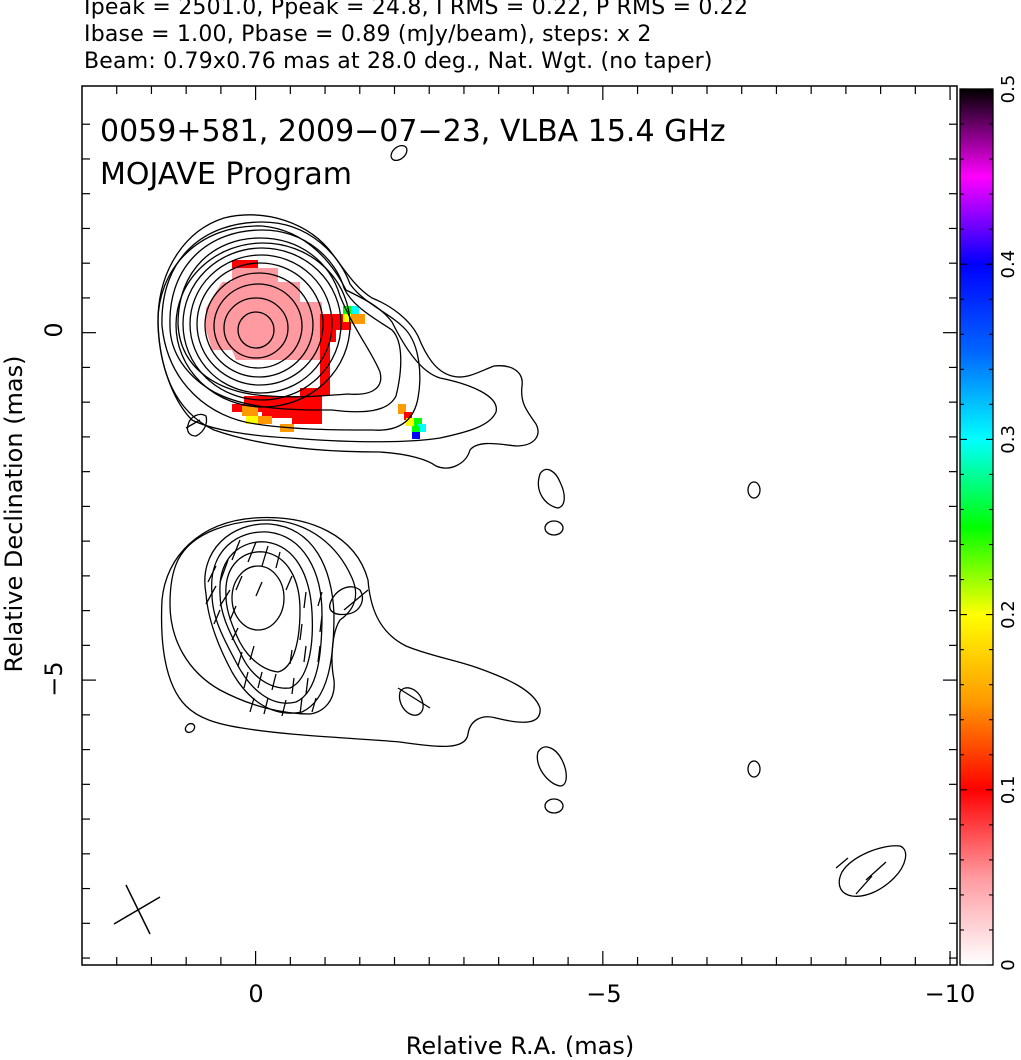 This screenshot has height=1060, width=1021. Describe the element at coordinates (54, 678) in the screenshot. I see `y-tick-label-minus5: −5` at that location.